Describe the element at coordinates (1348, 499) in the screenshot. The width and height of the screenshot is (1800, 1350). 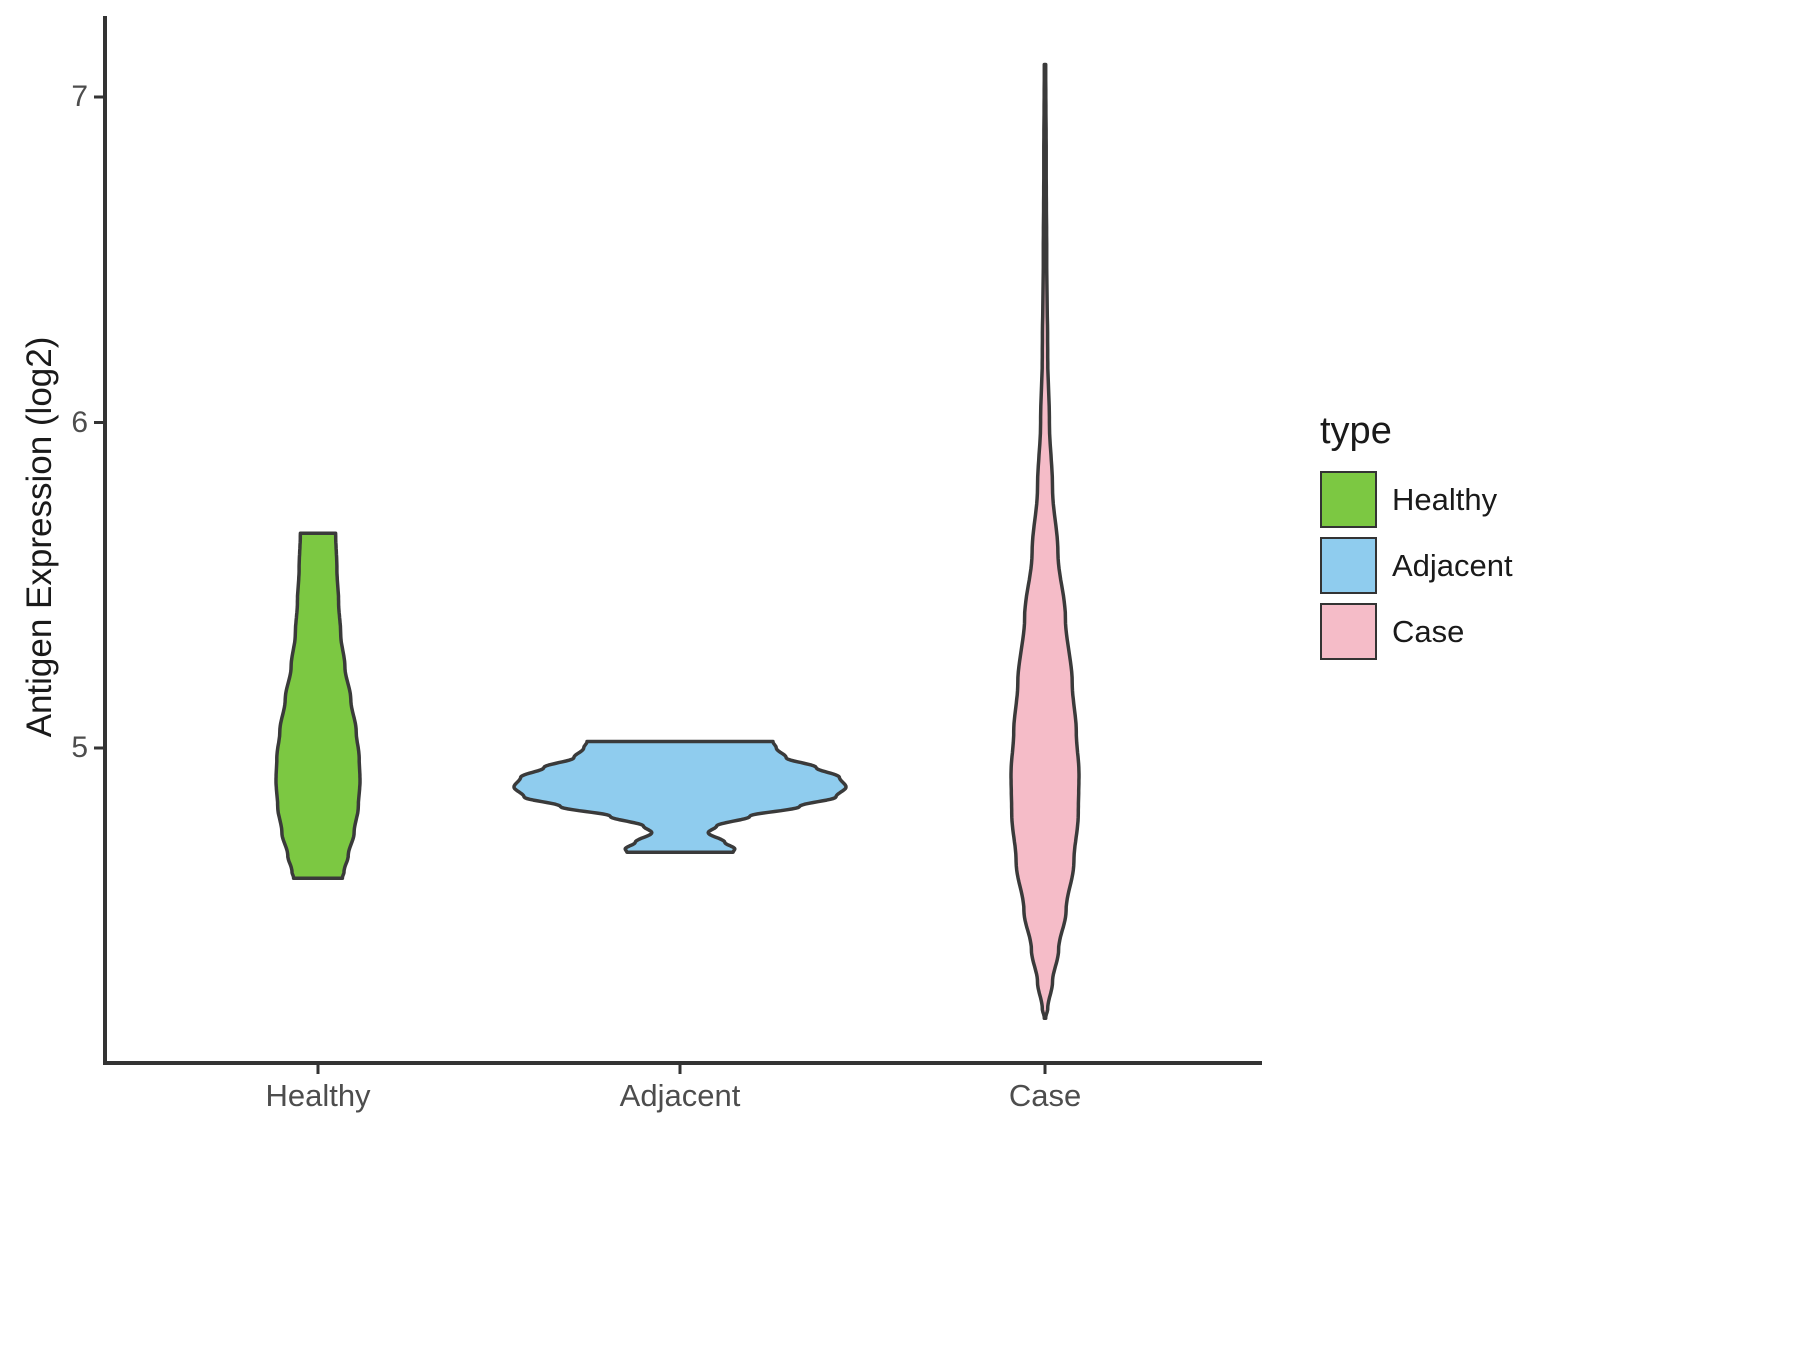
I see `legend-swatch-healthy` at that location.